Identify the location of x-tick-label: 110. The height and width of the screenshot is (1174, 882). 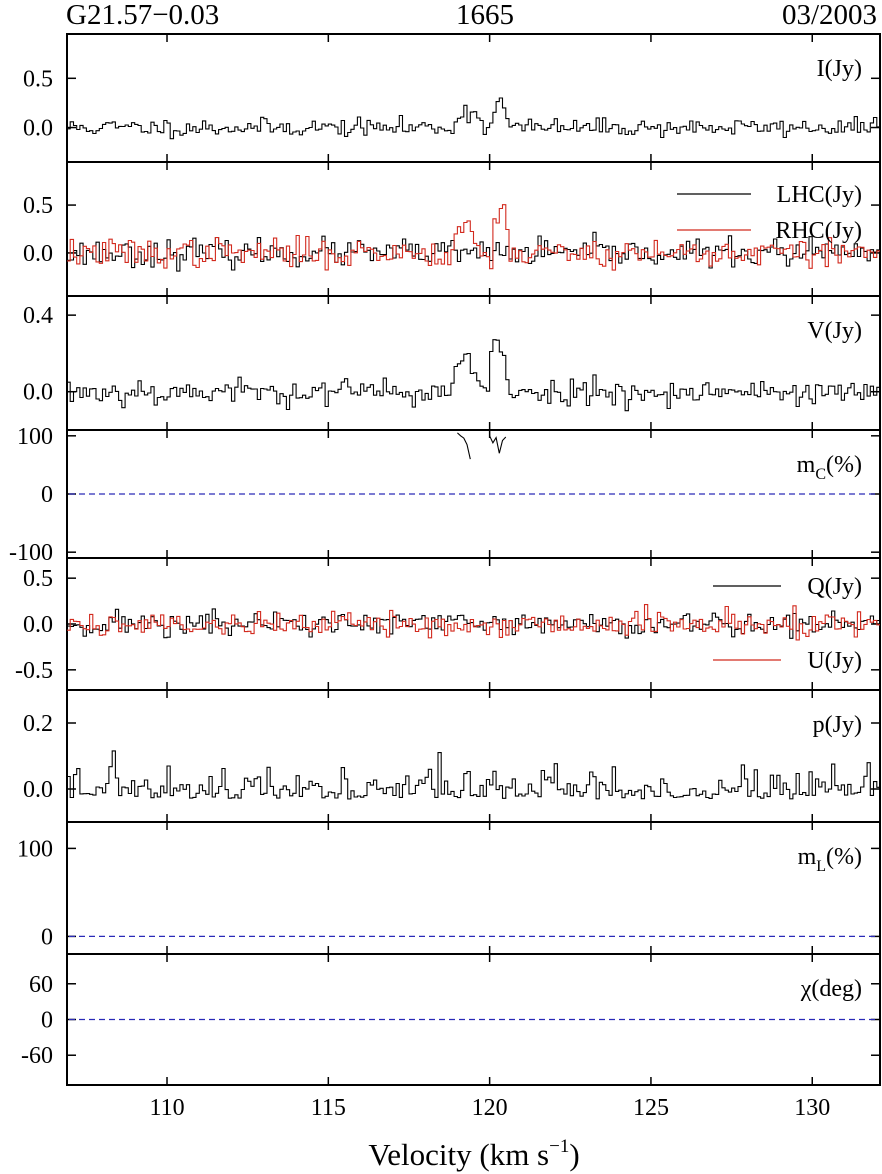
(166, 1108).